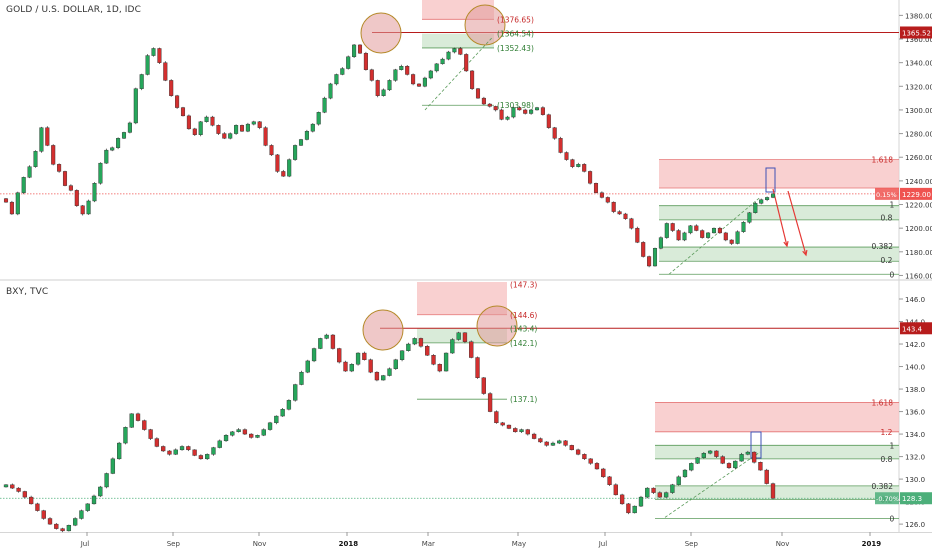 This screenshot has height=550, width=932. What do you see at coordinates (912, 499) in the screenshot?
I see `price-tag-label: 128.3` at bounding box center [912, 499].